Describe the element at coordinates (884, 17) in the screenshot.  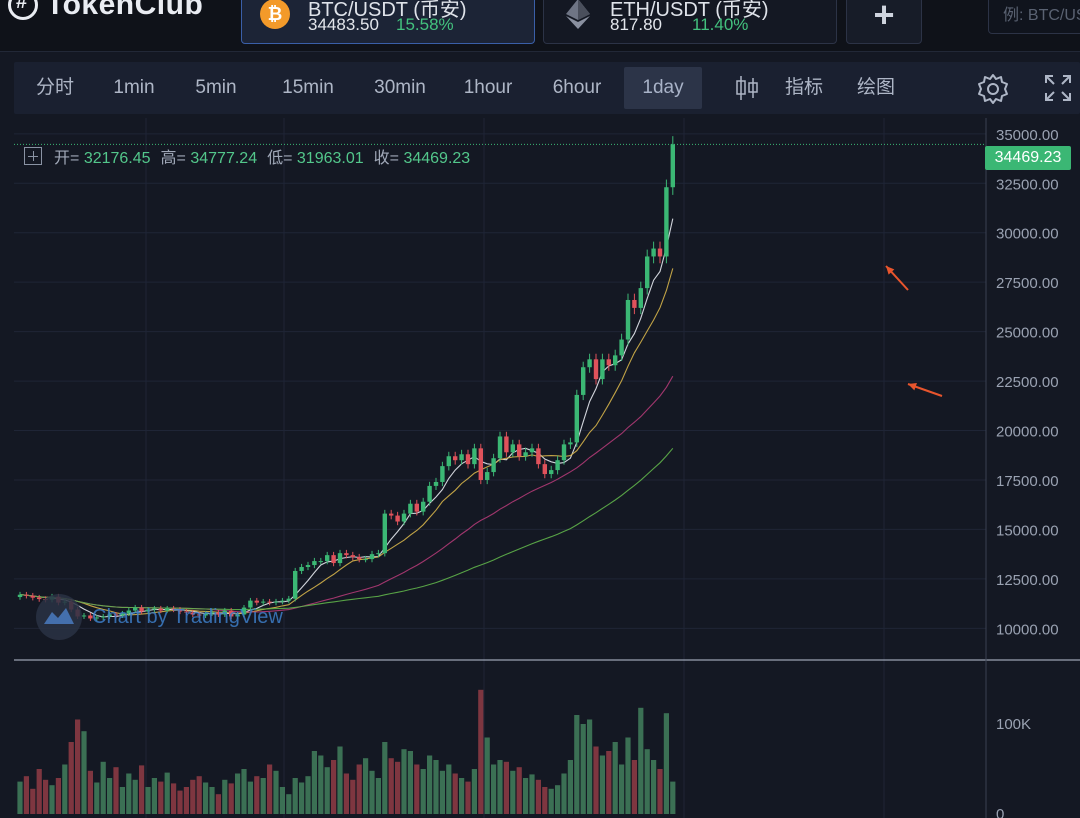
I see `plus-icon: +` at that location.